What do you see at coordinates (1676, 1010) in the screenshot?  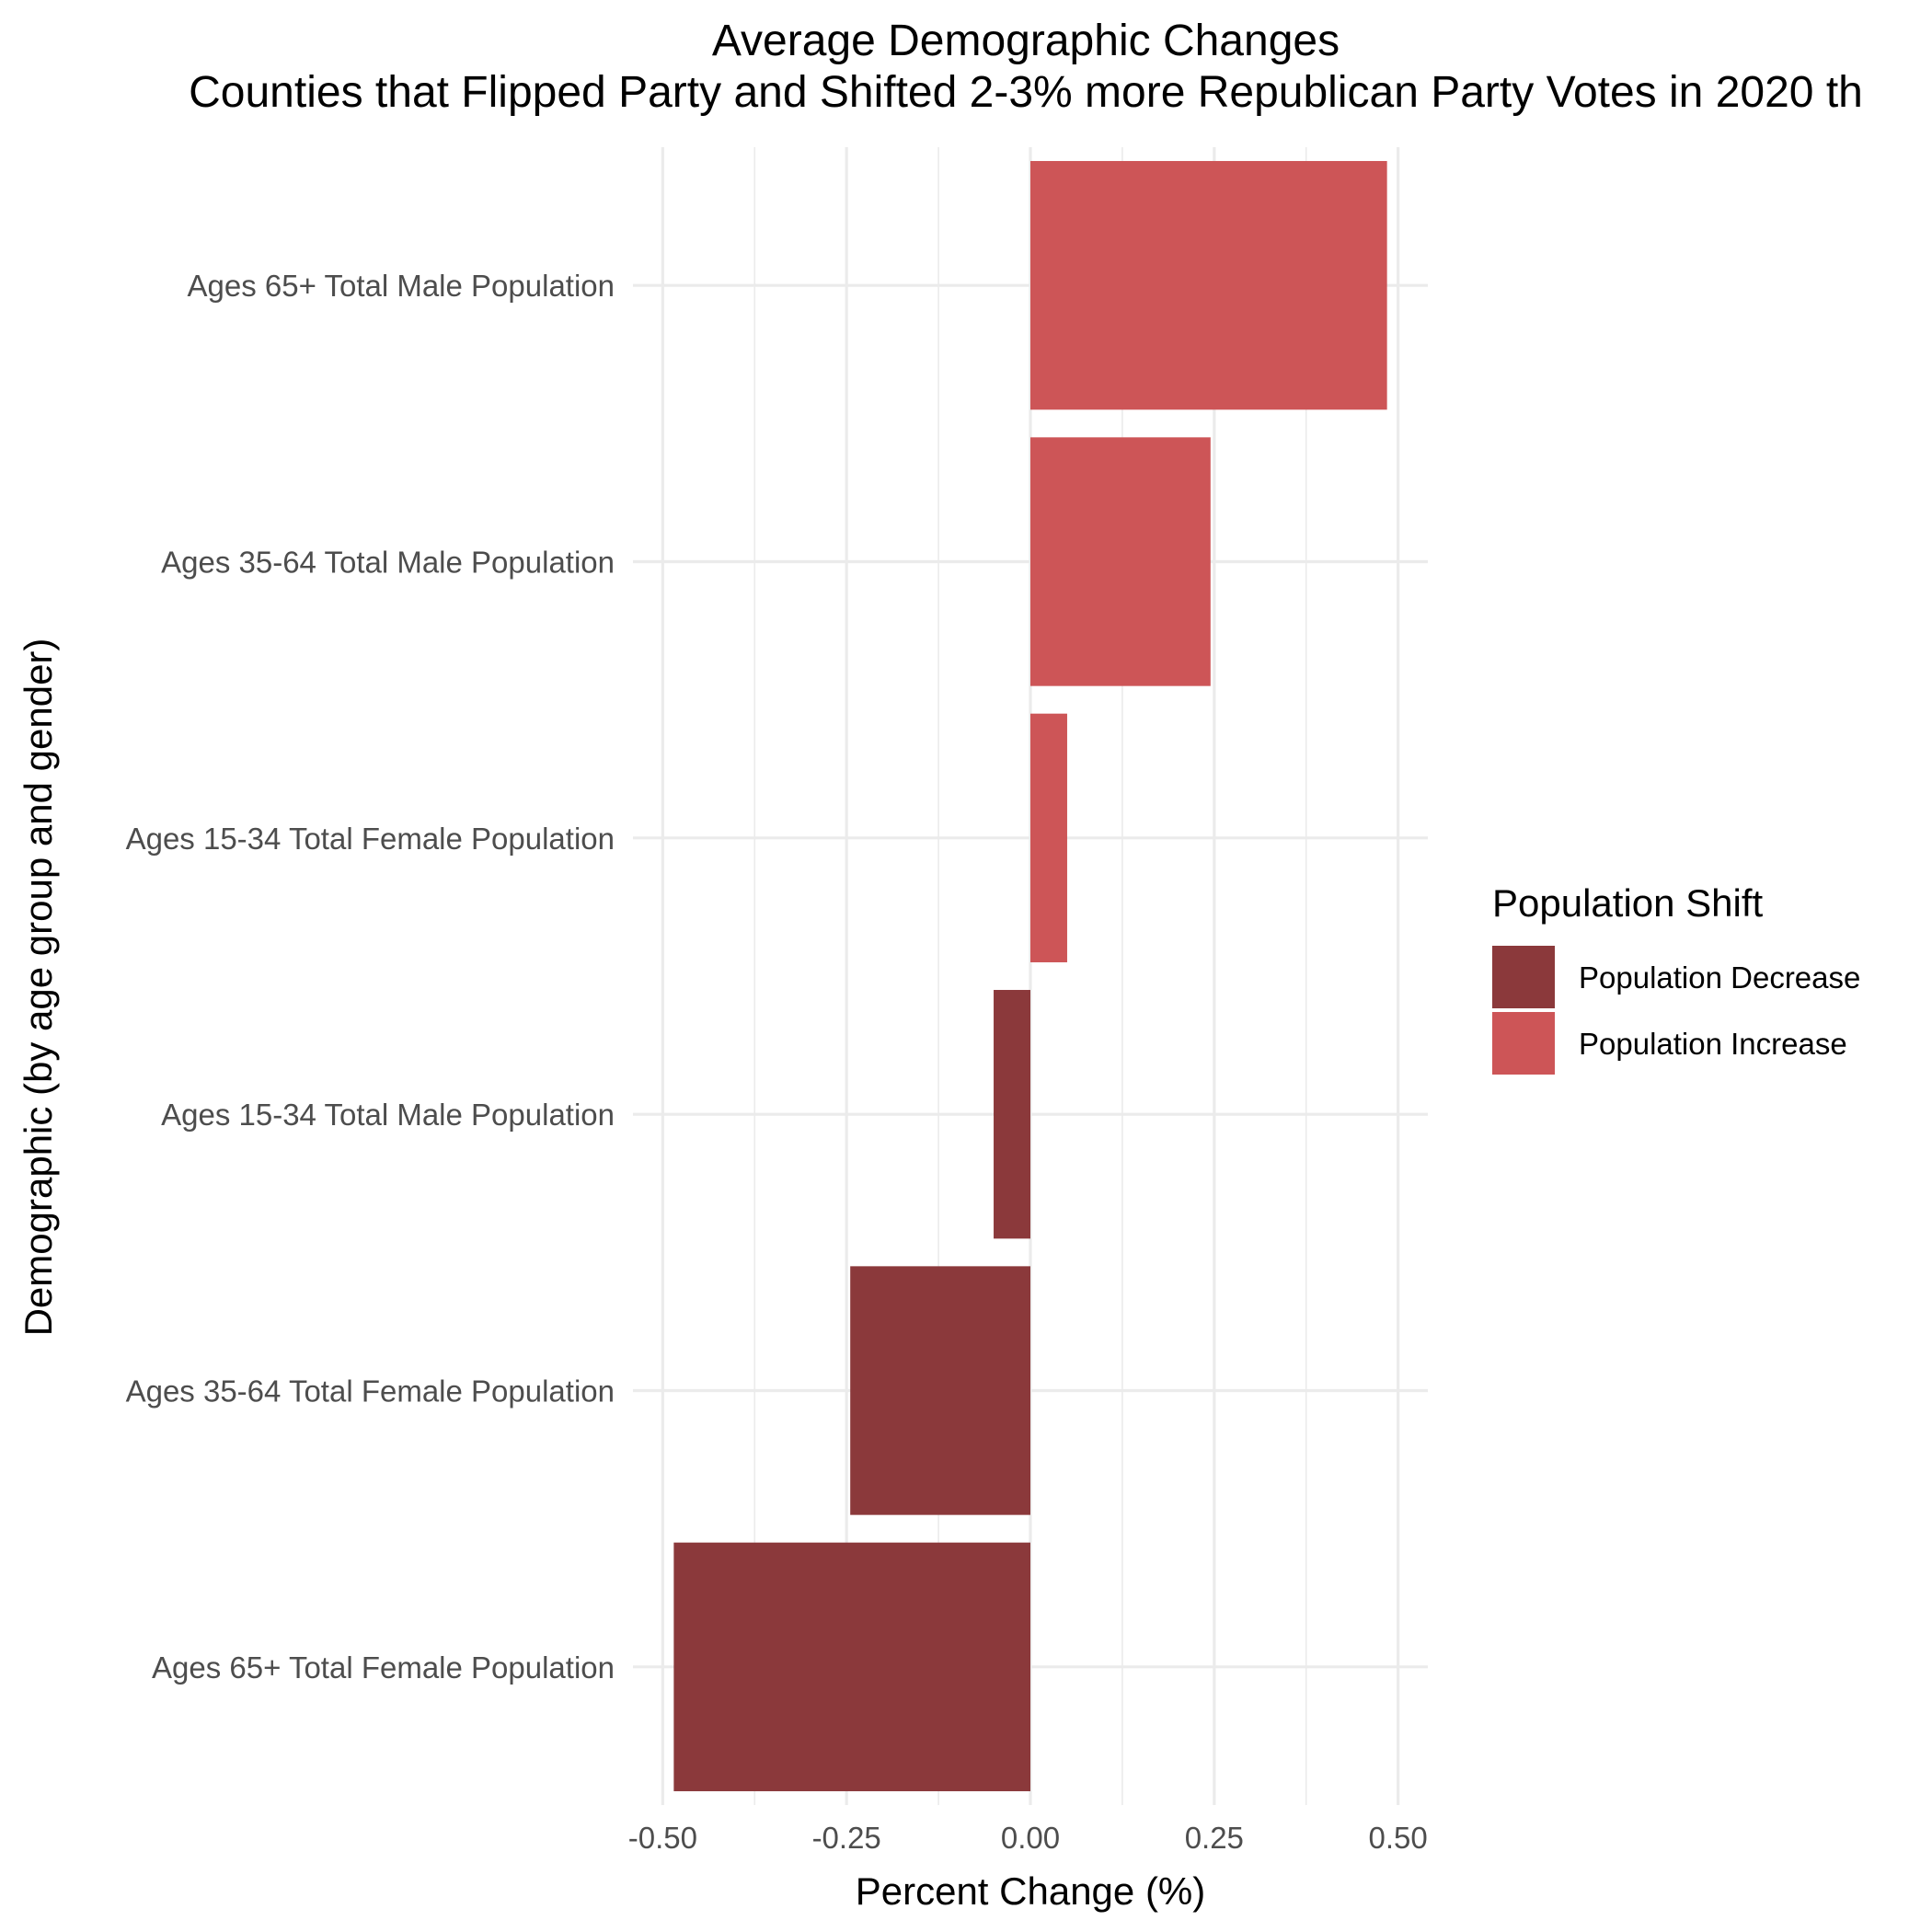 I see `legend-items: Population Decrease Population Increase` at bounding box center [1676, 1010].